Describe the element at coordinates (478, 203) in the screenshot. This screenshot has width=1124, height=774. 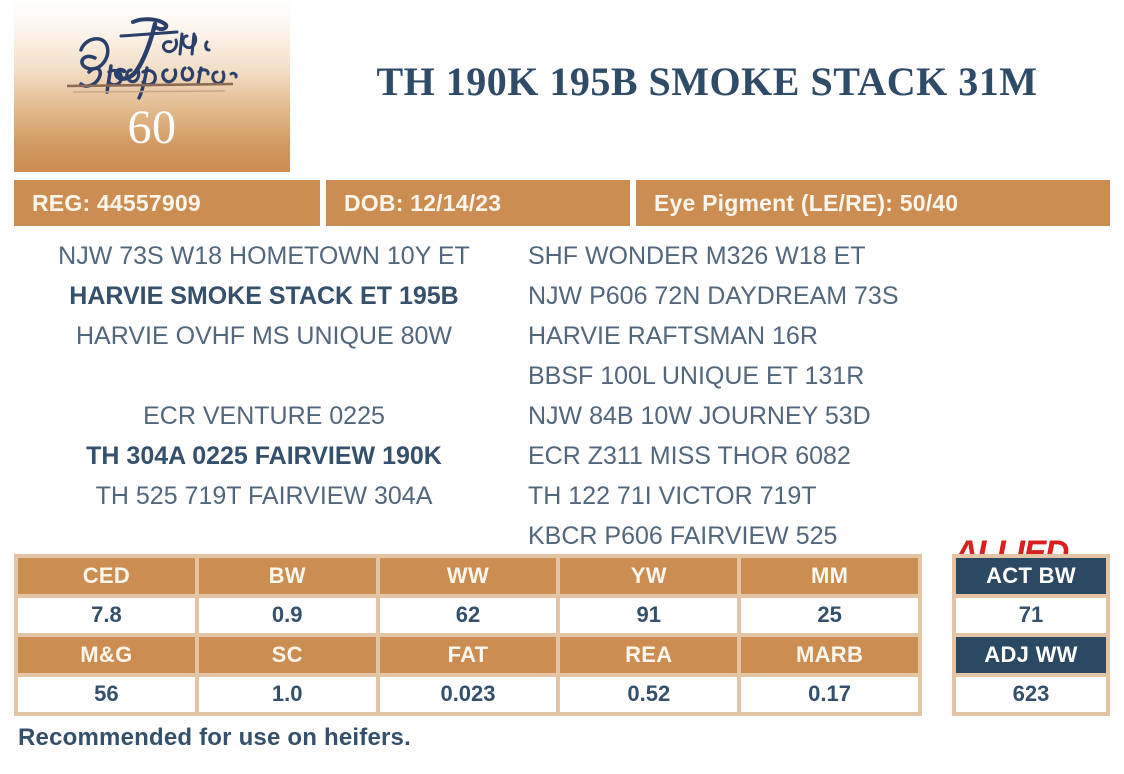
I see `date-of-birth: DOB: 12/14/23` at that location.